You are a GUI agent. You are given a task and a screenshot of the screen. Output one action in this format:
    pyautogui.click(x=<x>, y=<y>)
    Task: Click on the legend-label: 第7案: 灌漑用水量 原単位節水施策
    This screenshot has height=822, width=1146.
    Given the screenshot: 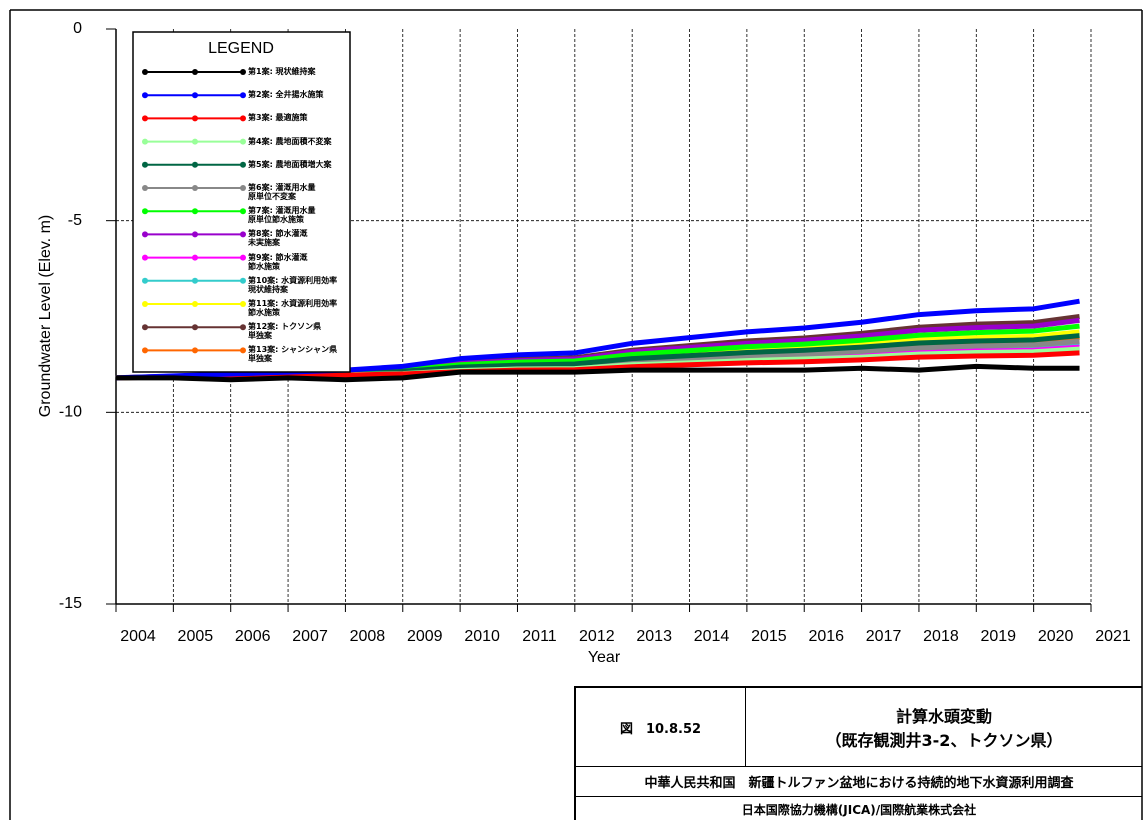 What is the action you would take?
    pyautogui.click(x=282, y=215)
    